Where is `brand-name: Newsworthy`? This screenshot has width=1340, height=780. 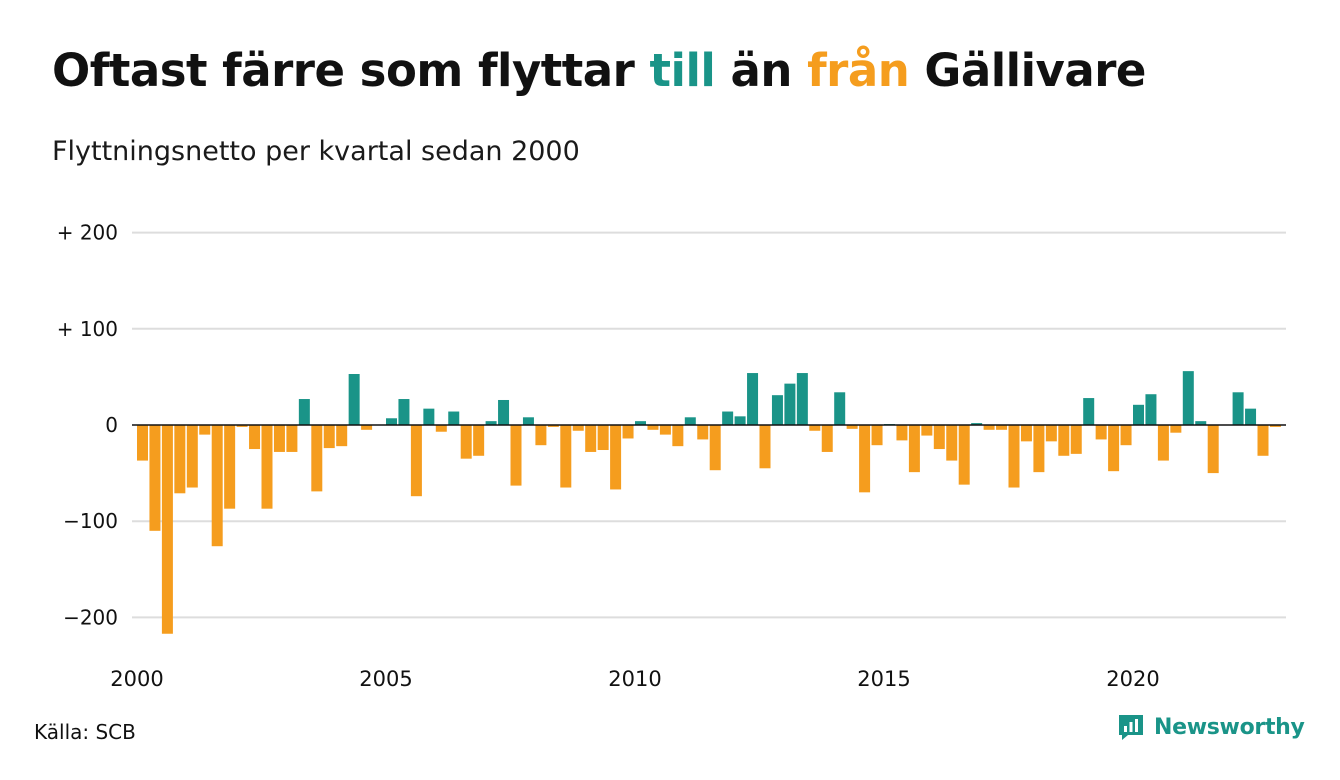
brand-name: Newsworthy is located at coordinates (1229, 727).